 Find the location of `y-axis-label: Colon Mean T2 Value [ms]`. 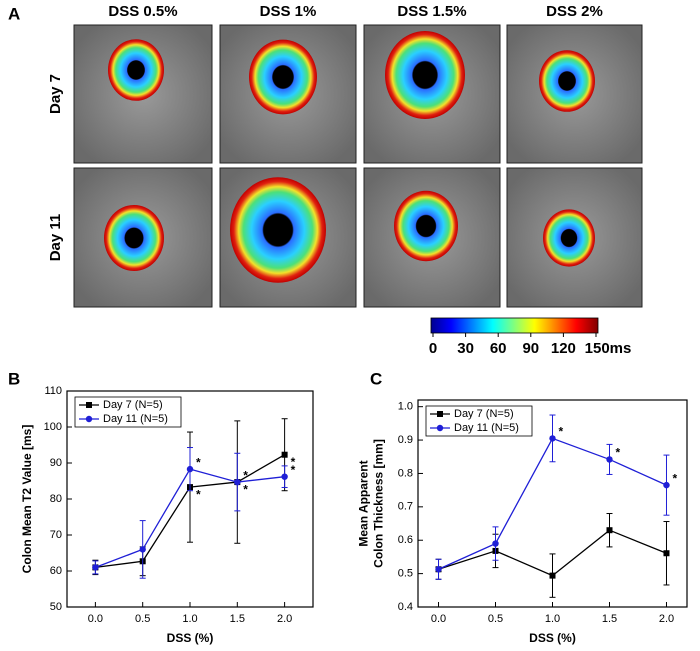

y-axis-label: Colon Mean T2 Value [ms] is located at coordinates (27, 499).